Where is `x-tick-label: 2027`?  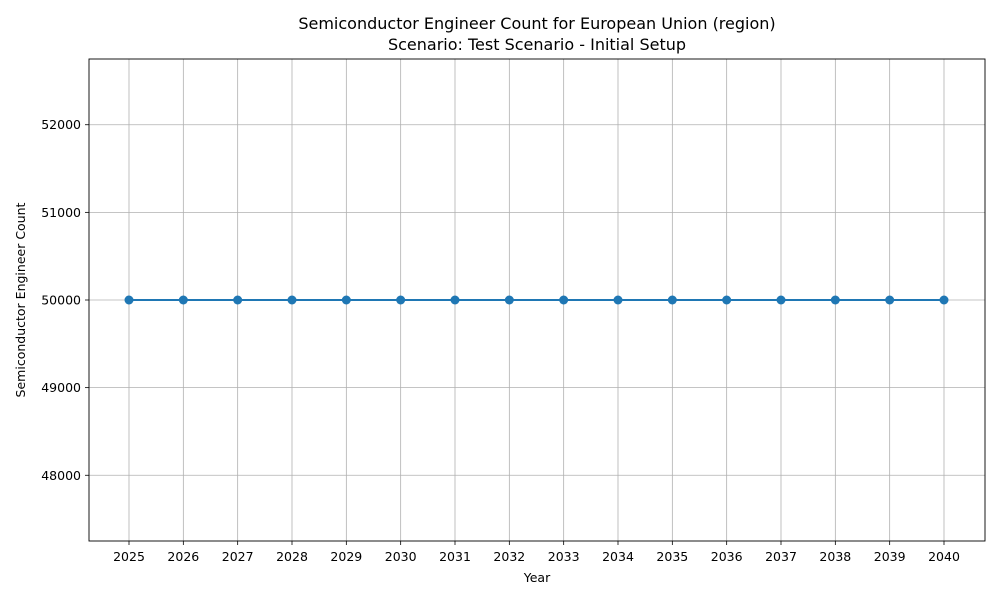 x-tick-label: 2027 is located at coordinates (238, 556).